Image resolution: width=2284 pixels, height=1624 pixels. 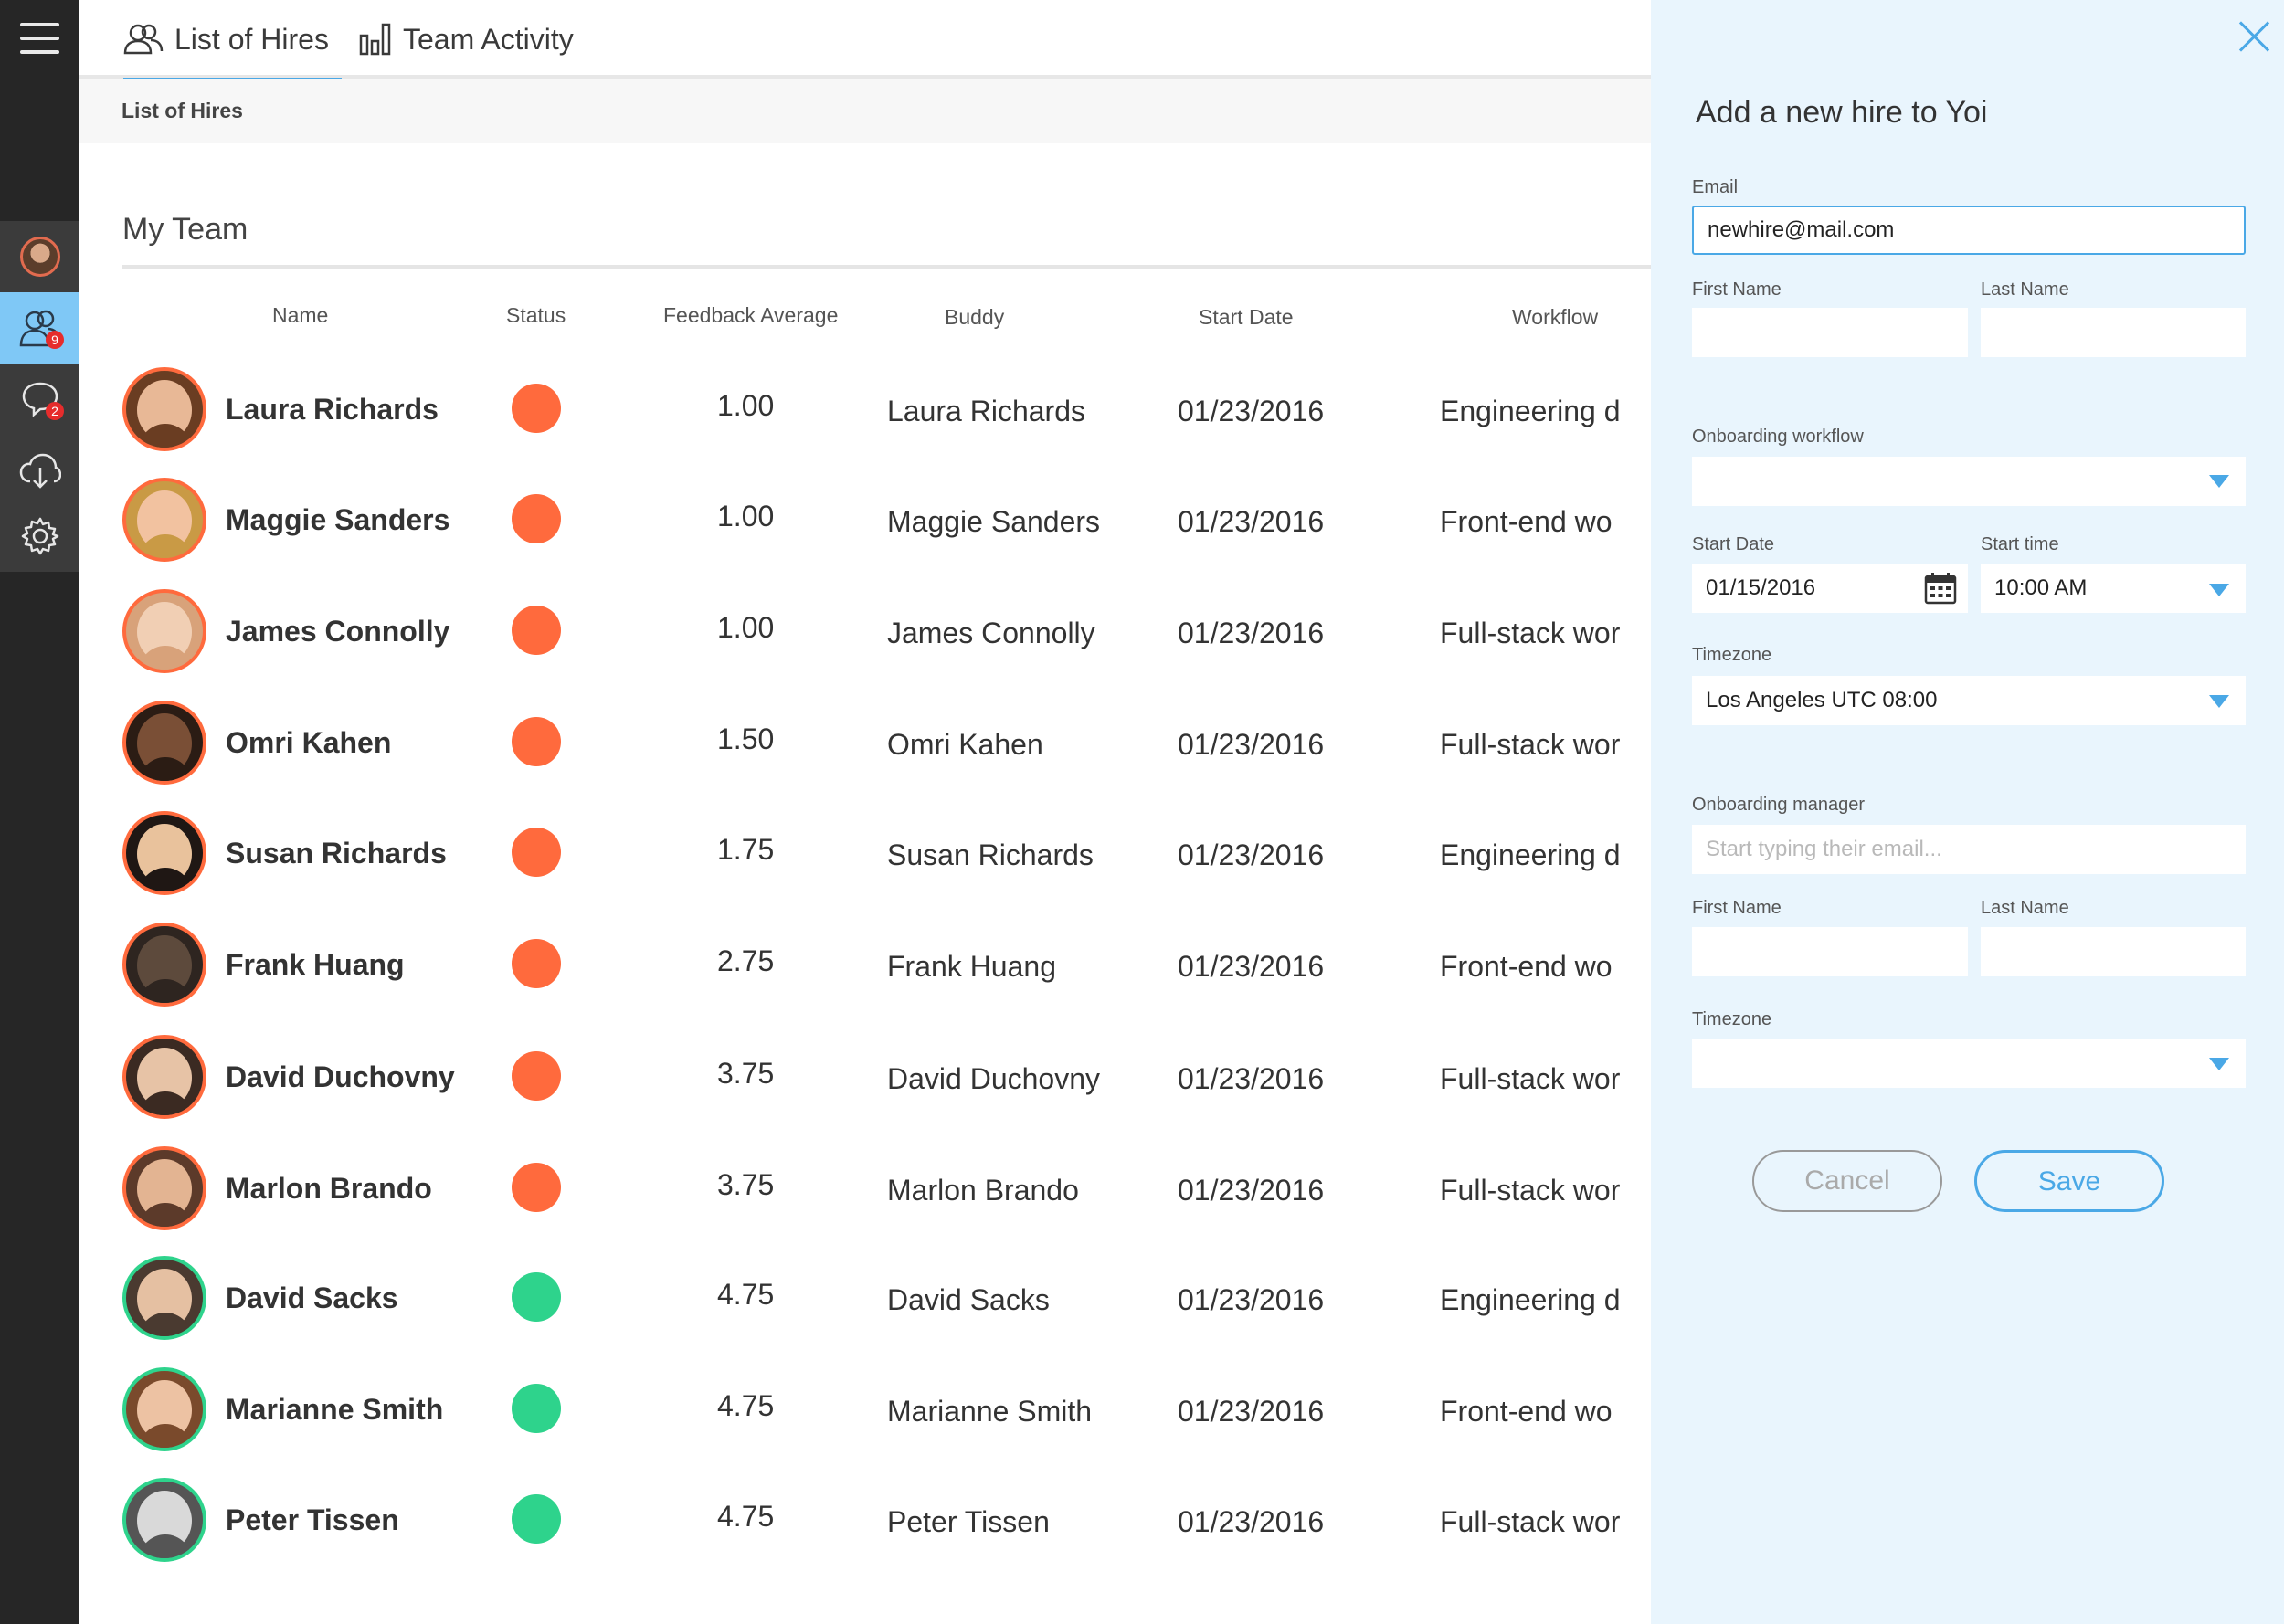 I want to click on hire-name: David Sacks, so click(x=312, y=1298).